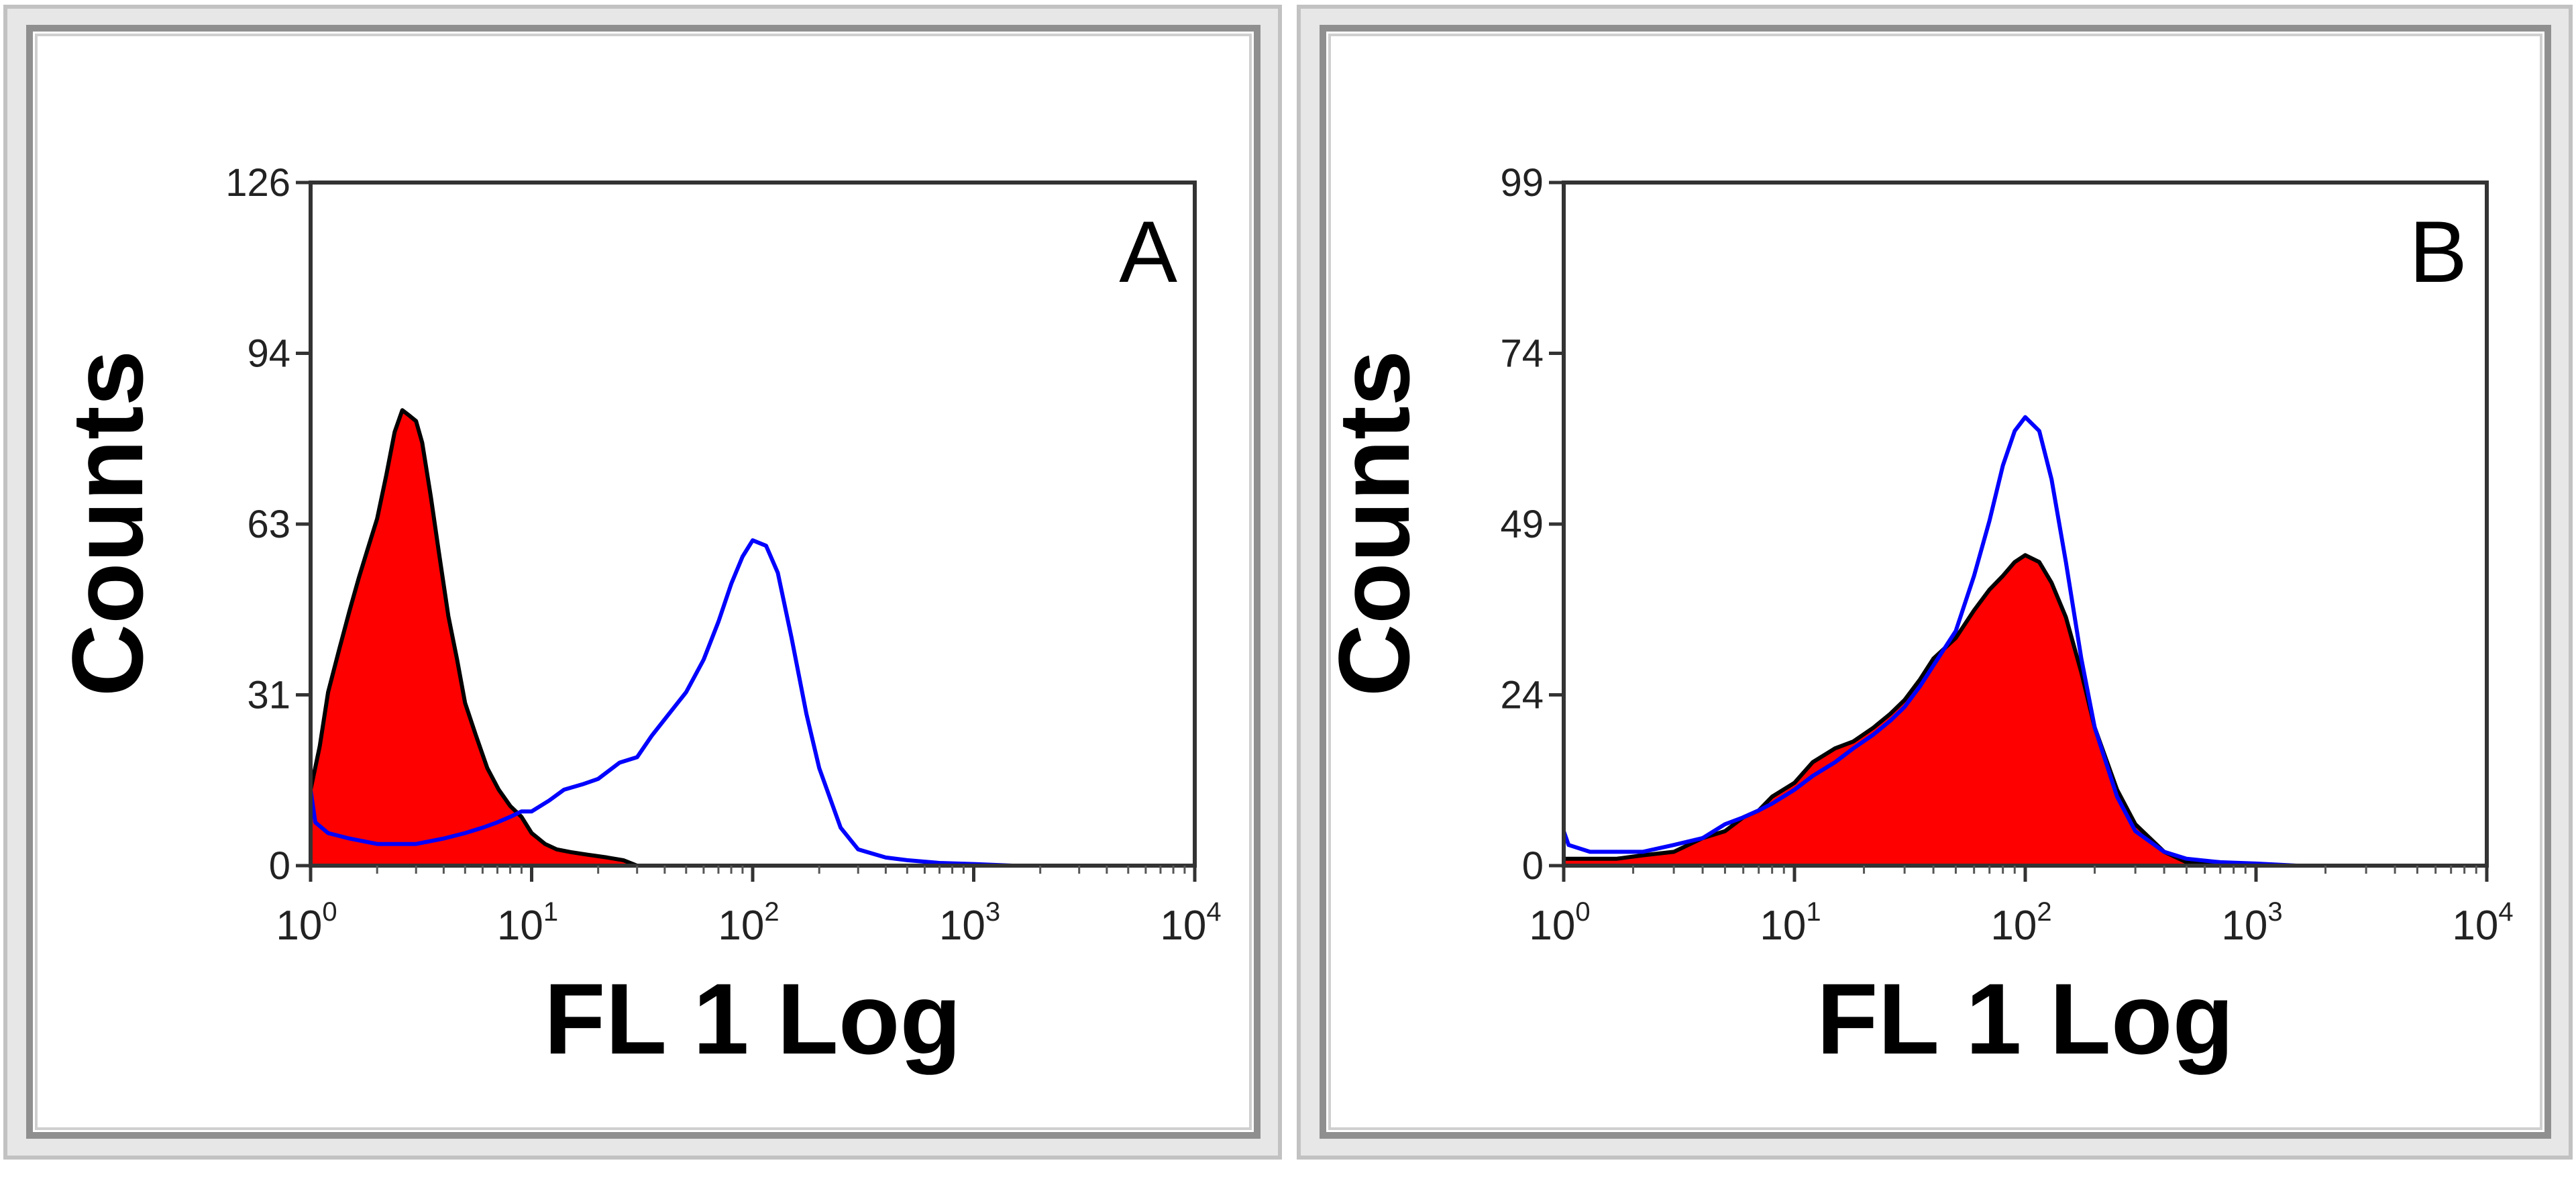  What do you see at coordinates (1522, 695) in the screenshot?
I see `chart-b-y-tick-label: 24` at bounding box center [1522, 695].